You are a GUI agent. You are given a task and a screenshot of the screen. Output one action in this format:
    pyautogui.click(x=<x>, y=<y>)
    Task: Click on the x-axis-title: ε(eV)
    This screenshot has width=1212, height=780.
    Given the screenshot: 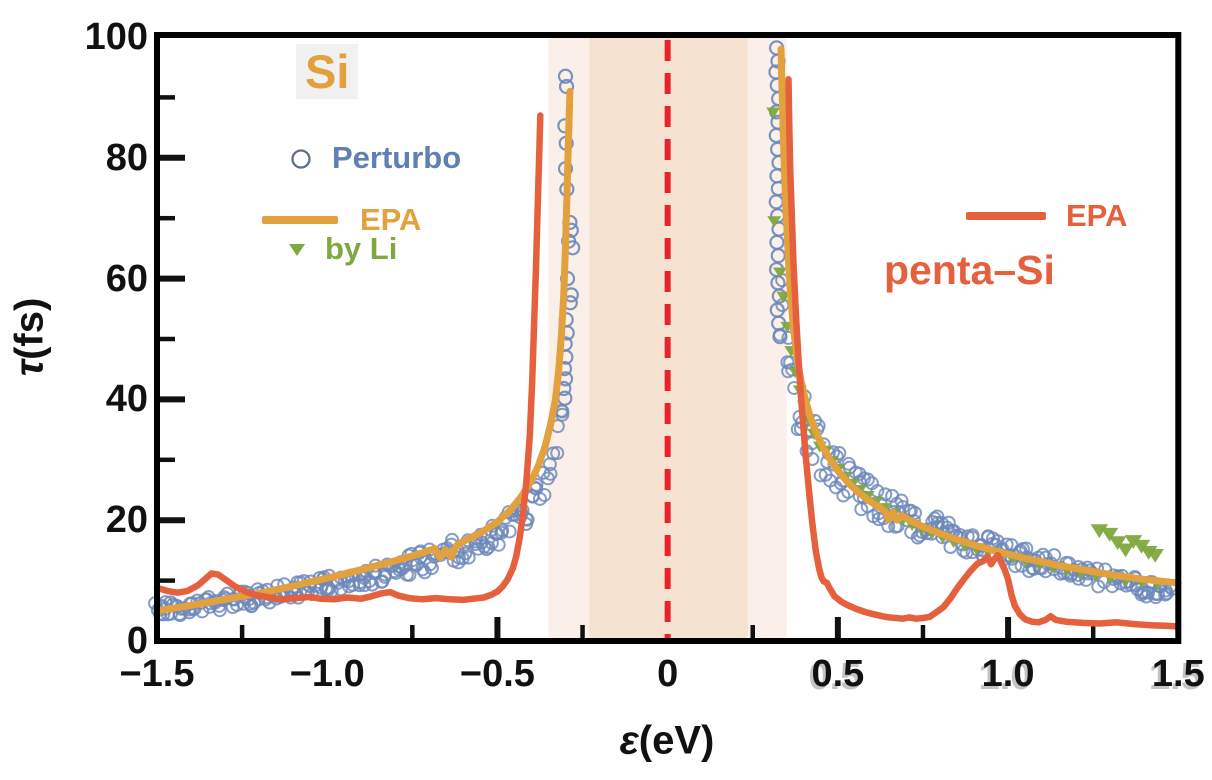 What is the action you would take?
    pyautogui.click(x=667, y=741)
    